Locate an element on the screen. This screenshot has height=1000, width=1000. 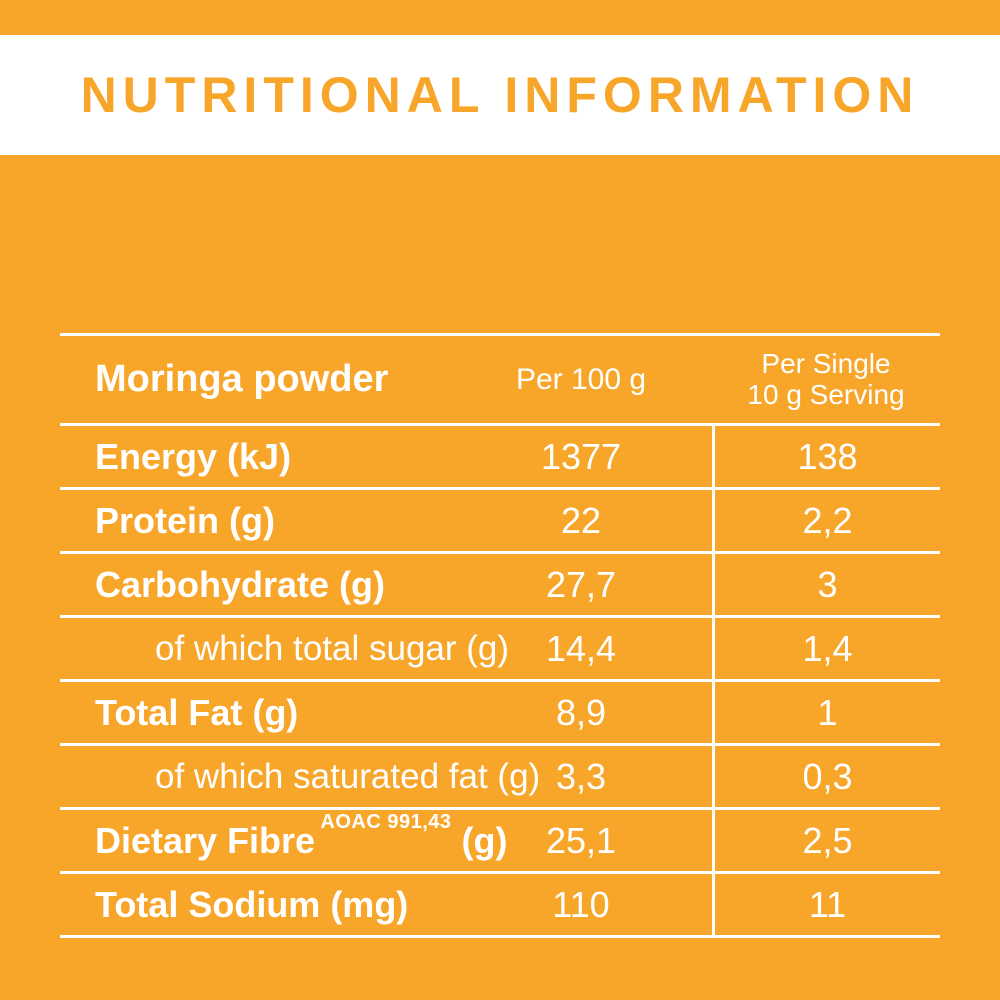
row-label-superscript: AOAC 991,43 is located at coordinates (383, 821).